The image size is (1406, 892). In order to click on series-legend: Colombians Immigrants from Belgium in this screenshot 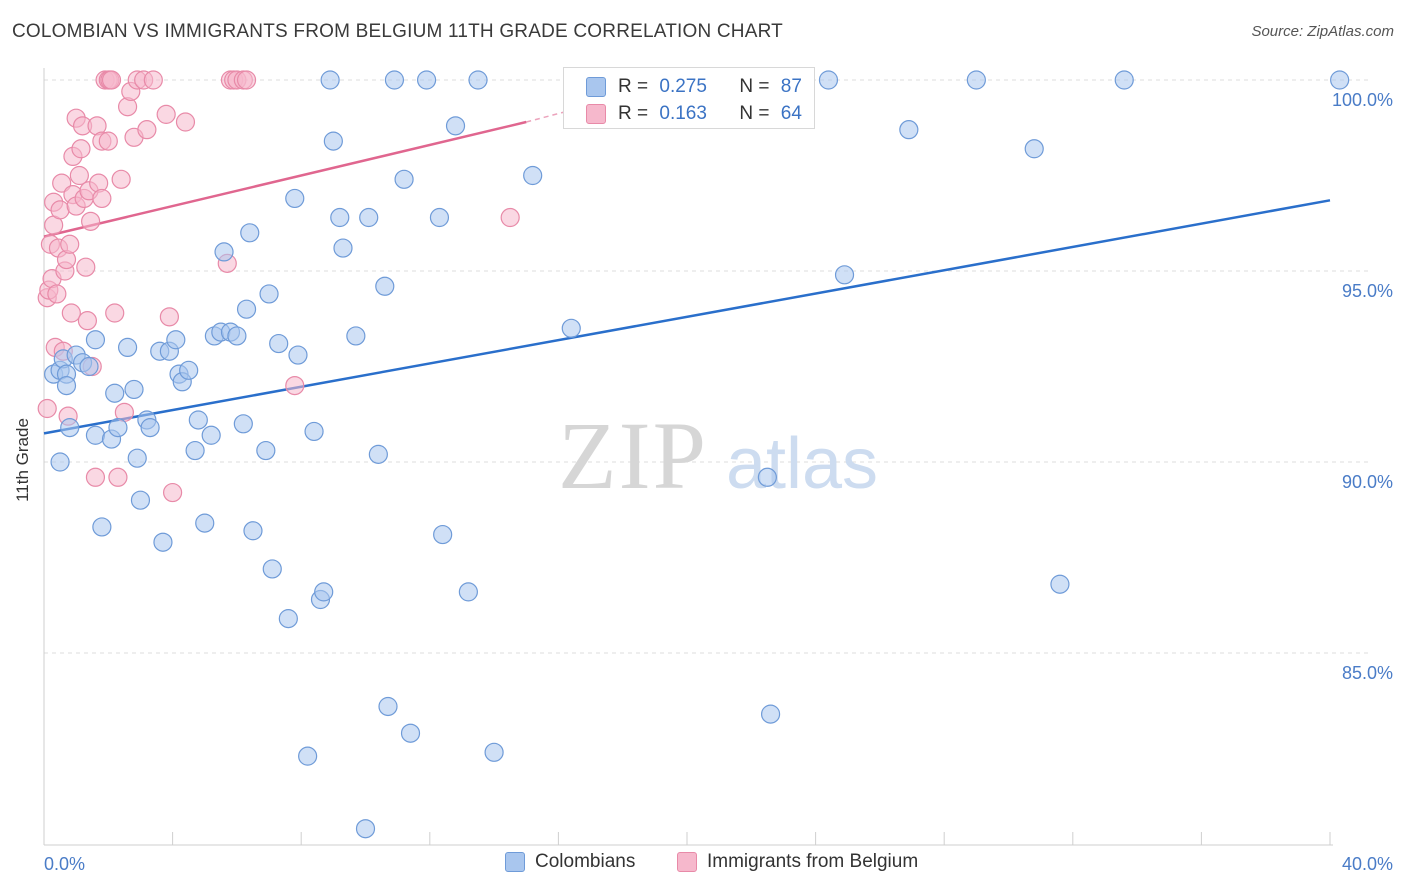, I will do `click(703, 865)`.